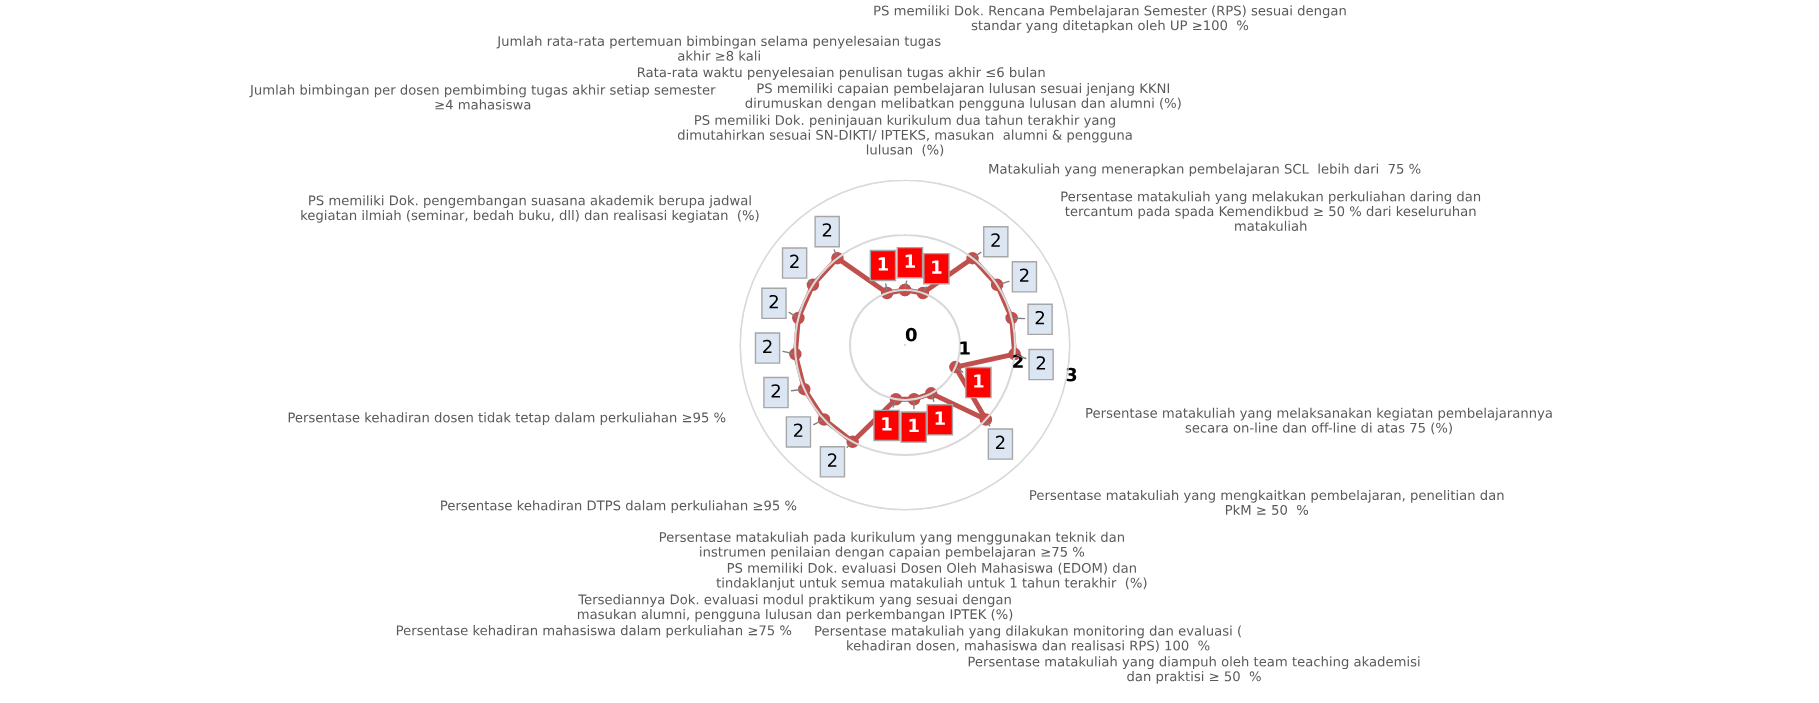  I want to click on spoke-label: Persentase matakuliah yang mengkaitkan pembelajaran, penelitian dan PkM ≥ 50 %, so click(1267, 502).